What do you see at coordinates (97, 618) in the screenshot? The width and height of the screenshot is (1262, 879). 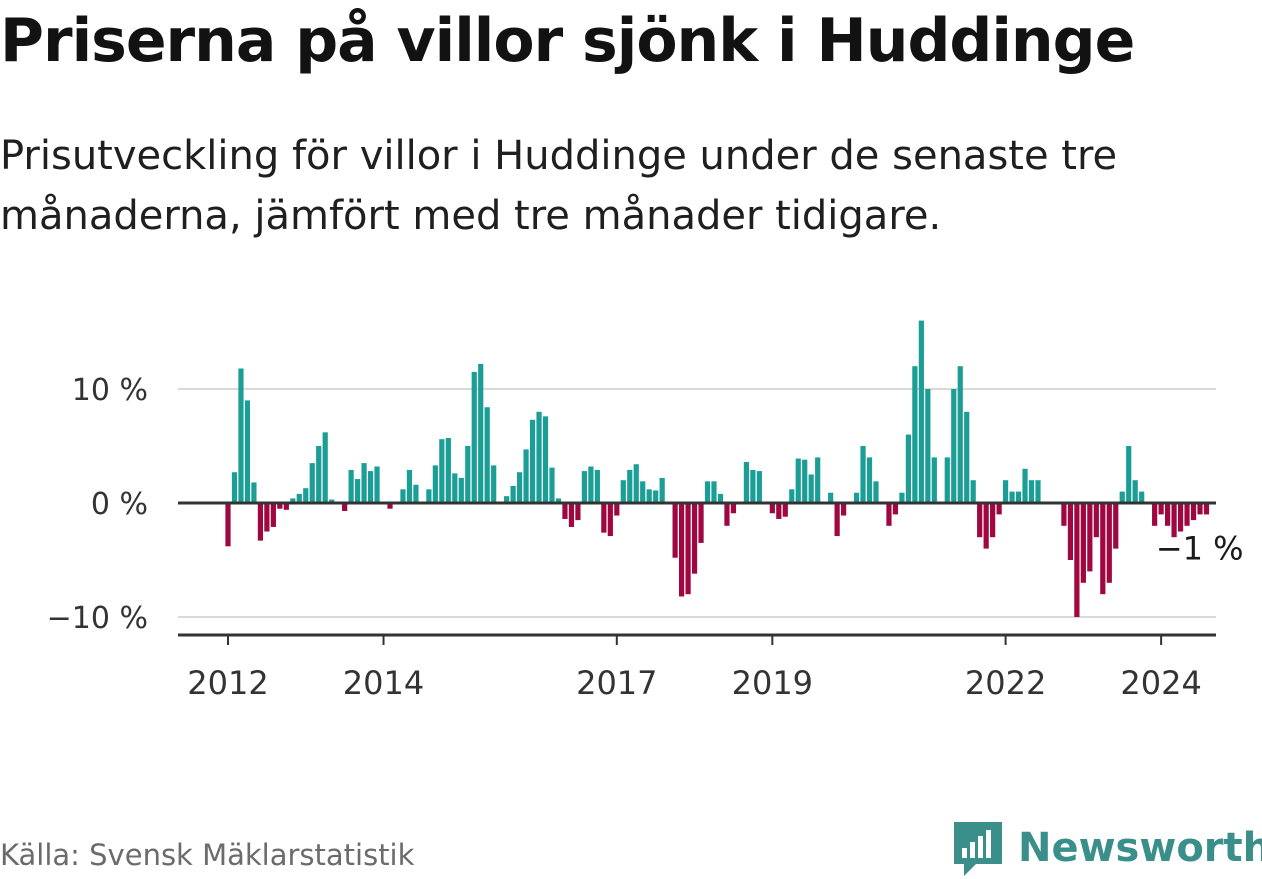 I see `y-tick-label: −10 %` at bounding box center [97, 618].